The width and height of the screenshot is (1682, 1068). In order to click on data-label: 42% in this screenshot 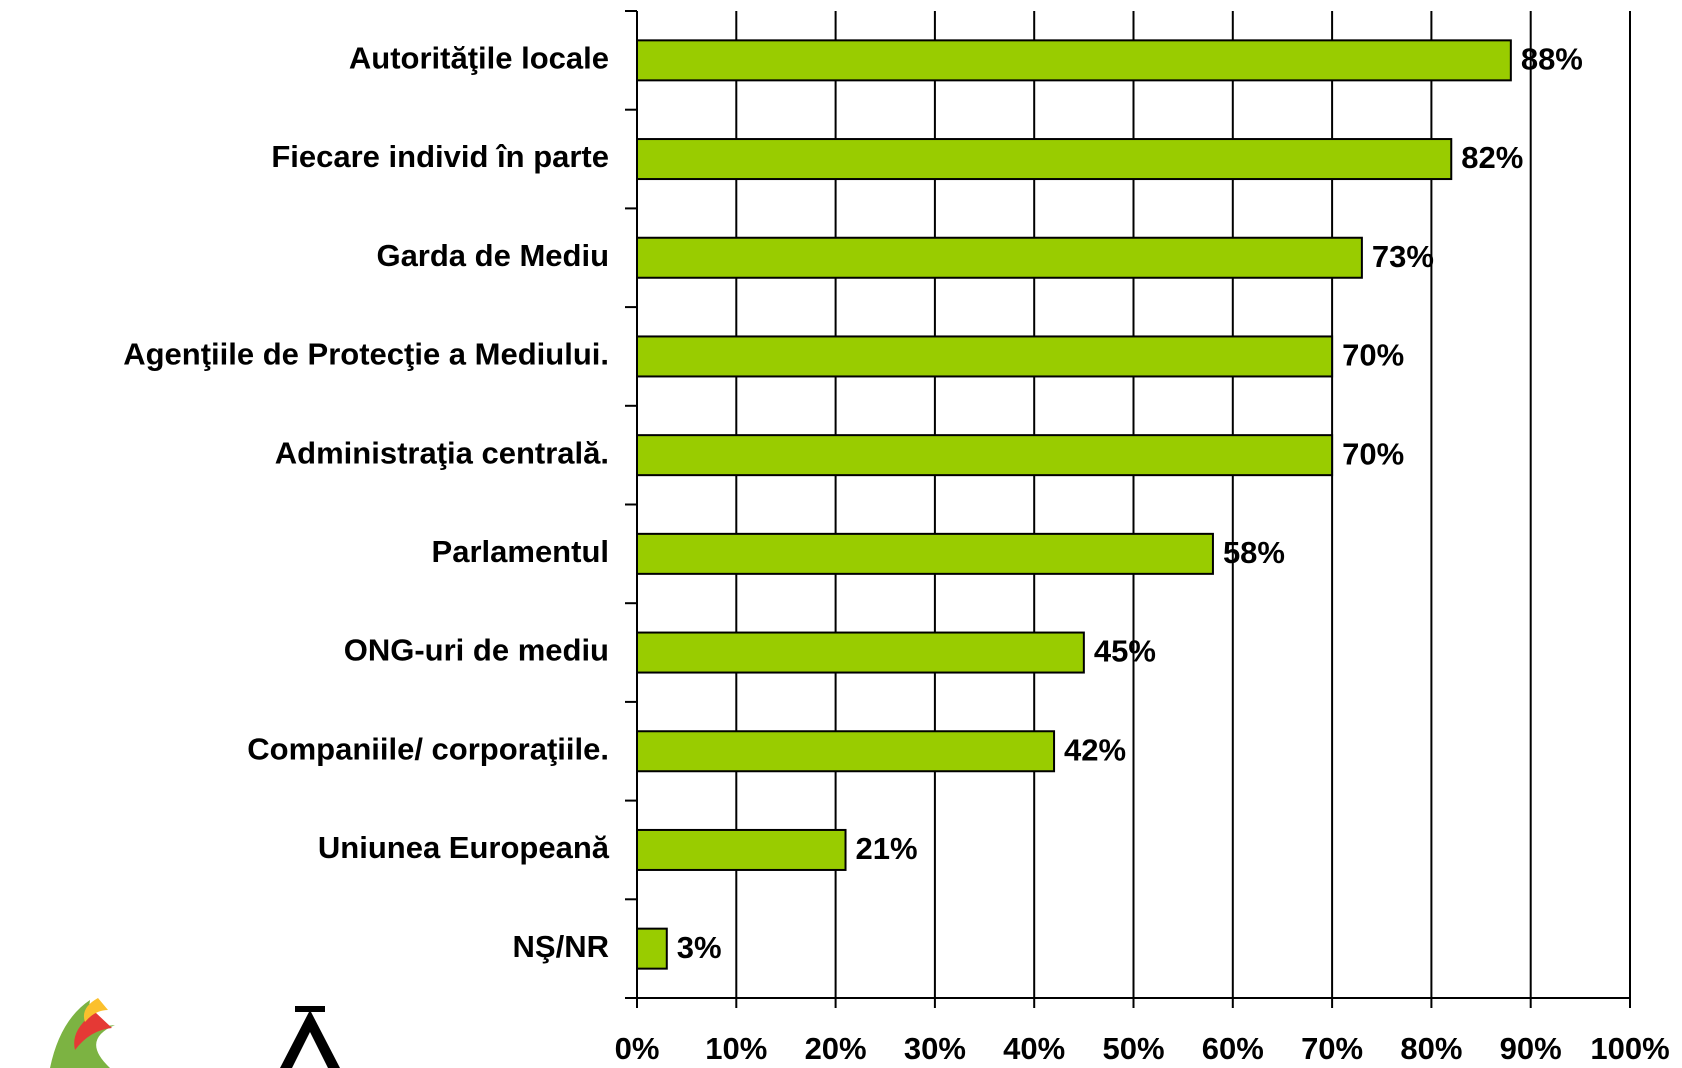, I will do `click(1095, 749)`.